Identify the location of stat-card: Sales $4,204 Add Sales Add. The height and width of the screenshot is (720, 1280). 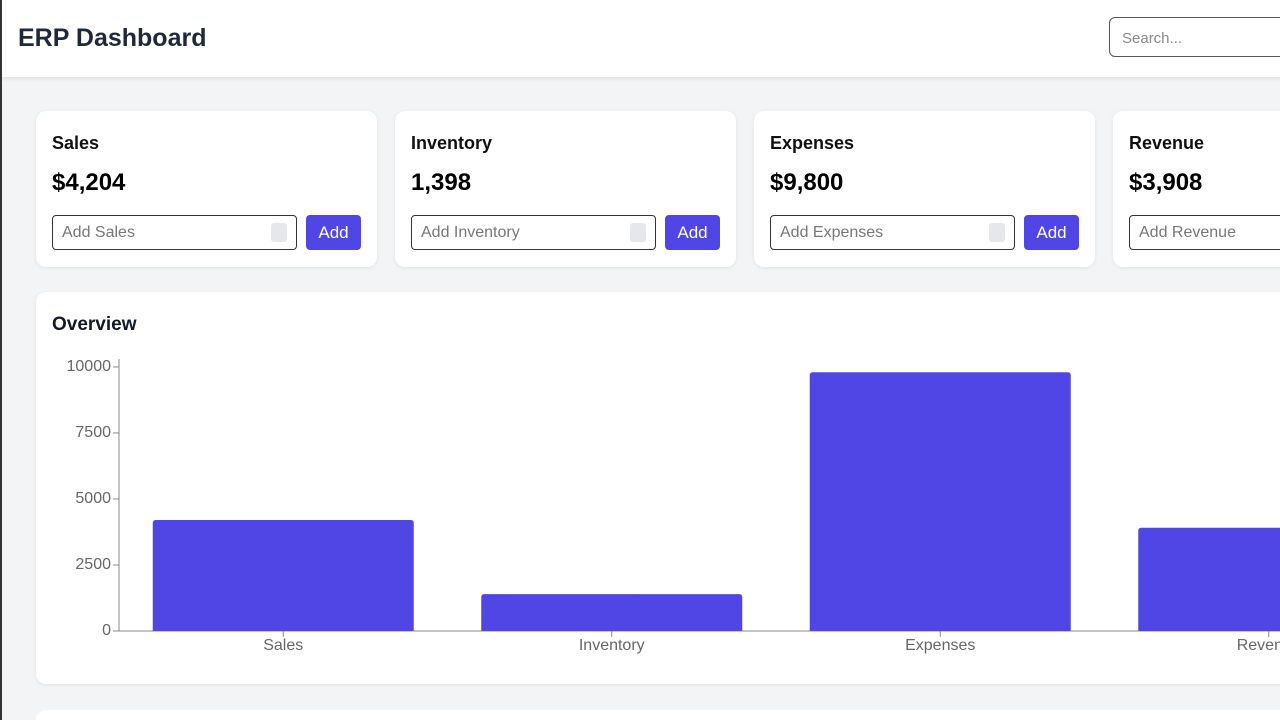
(206, 189).